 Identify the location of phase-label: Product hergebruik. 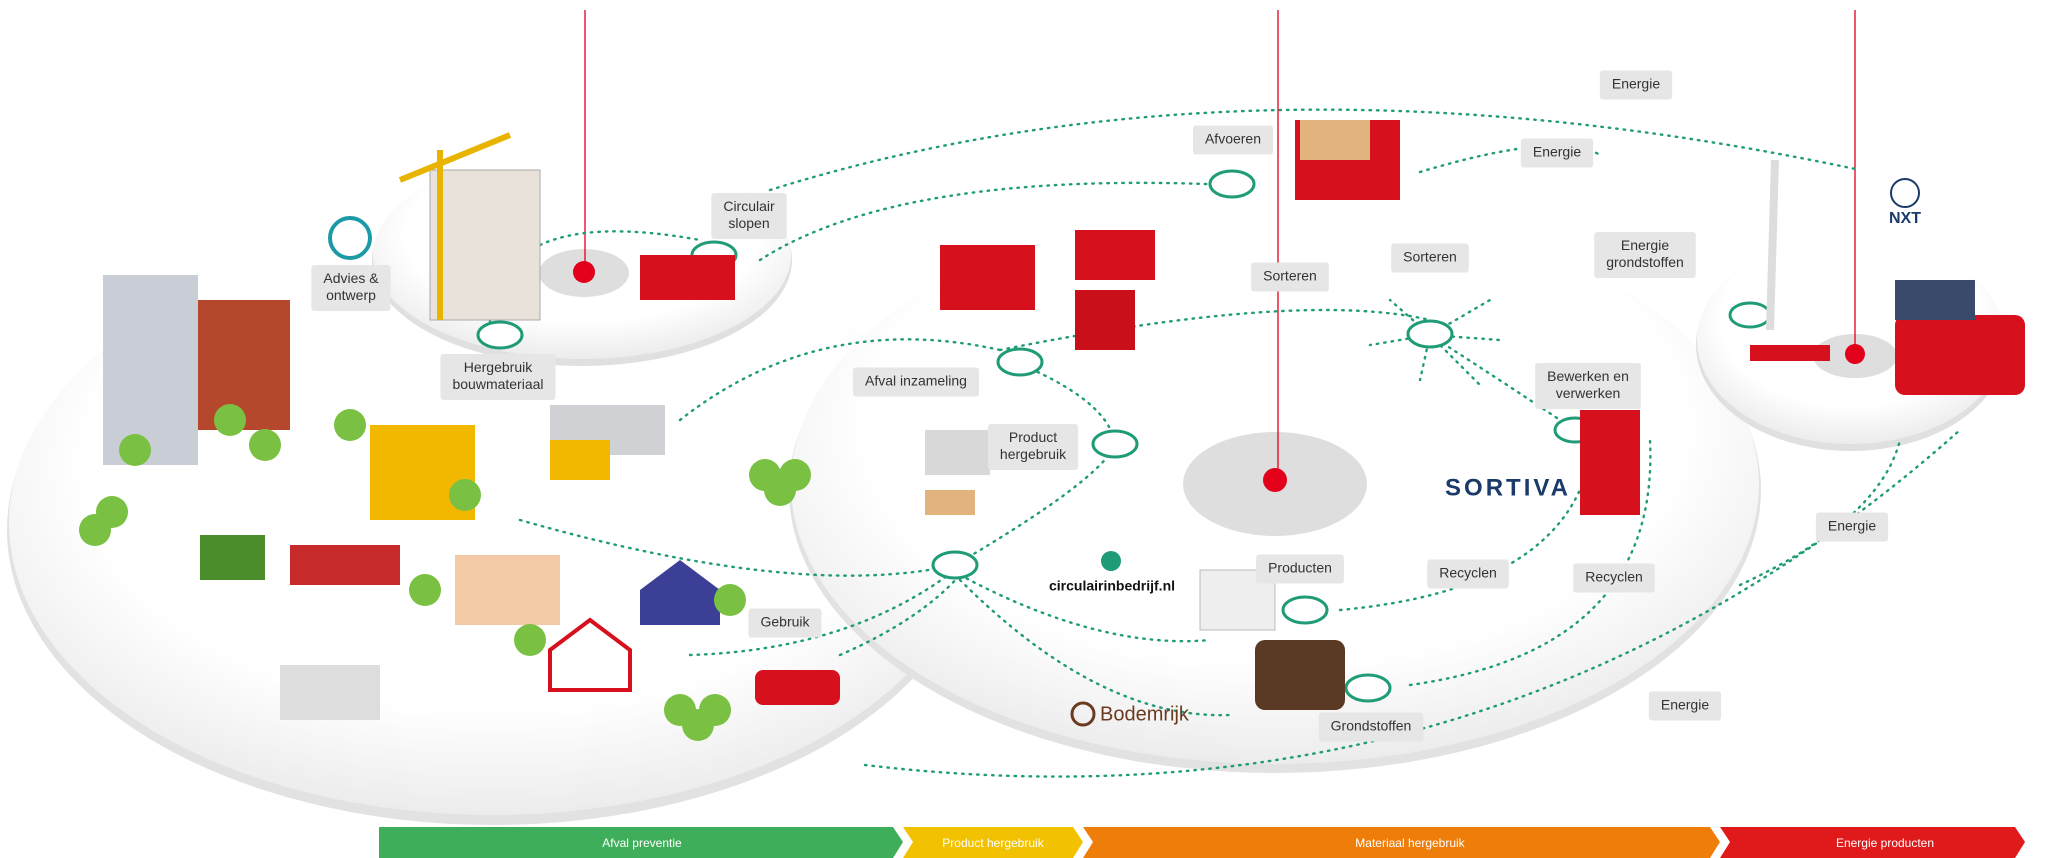
(993, 843).